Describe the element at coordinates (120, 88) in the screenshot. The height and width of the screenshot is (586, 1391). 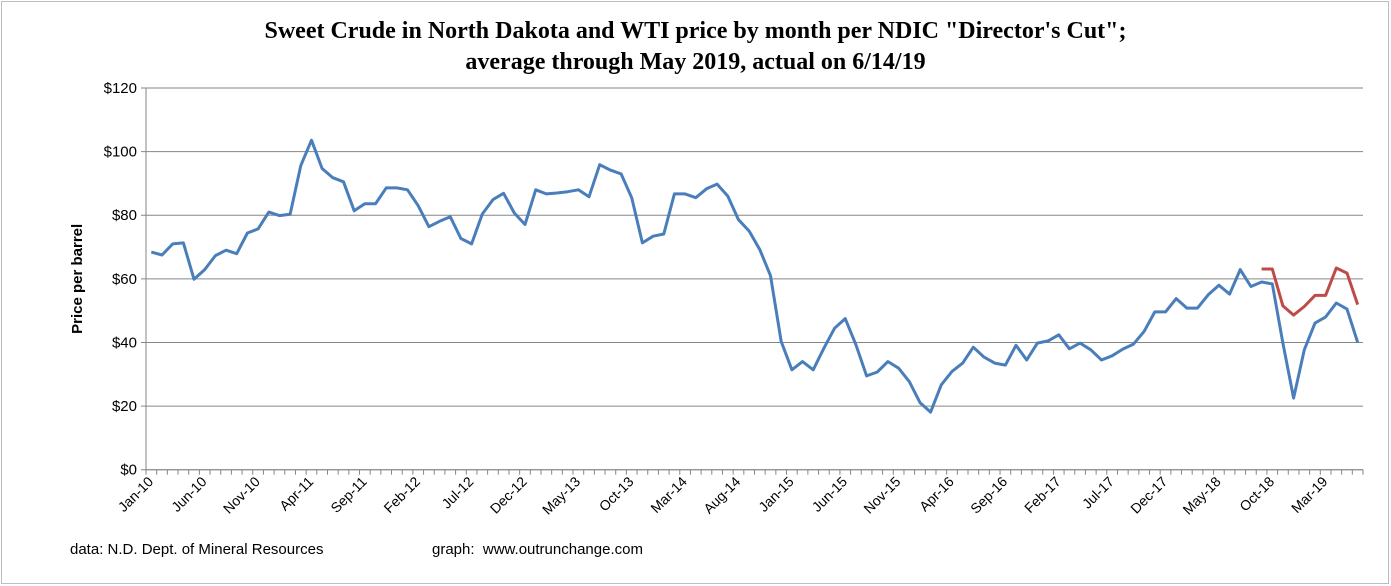
I see `y-tick-label: $120` at that location.